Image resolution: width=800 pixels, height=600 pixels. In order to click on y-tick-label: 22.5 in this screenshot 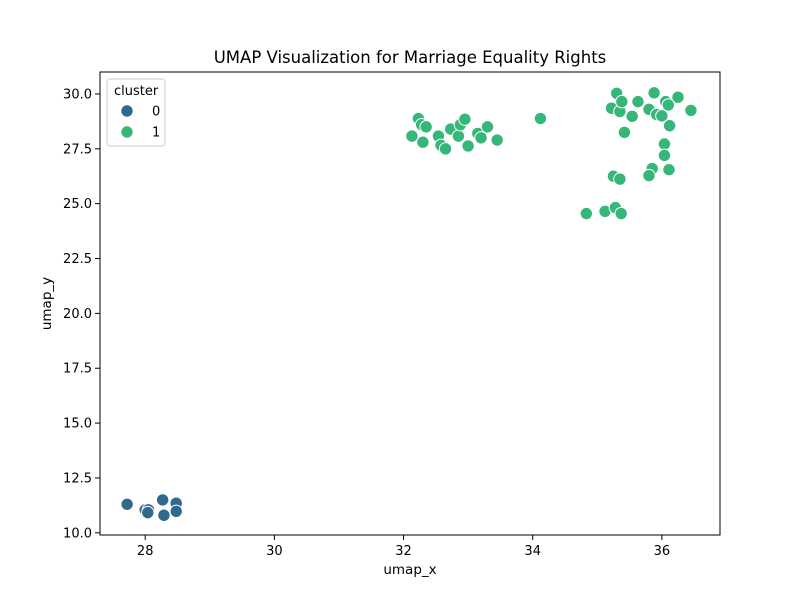, I will do `click(77, 259)`.